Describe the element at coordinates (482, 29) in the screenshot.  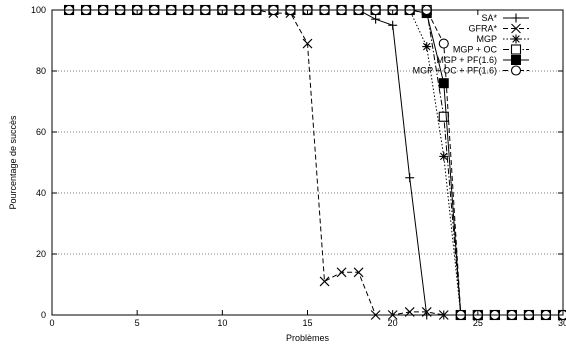
I see `legend-label: GFRA*` at that location.